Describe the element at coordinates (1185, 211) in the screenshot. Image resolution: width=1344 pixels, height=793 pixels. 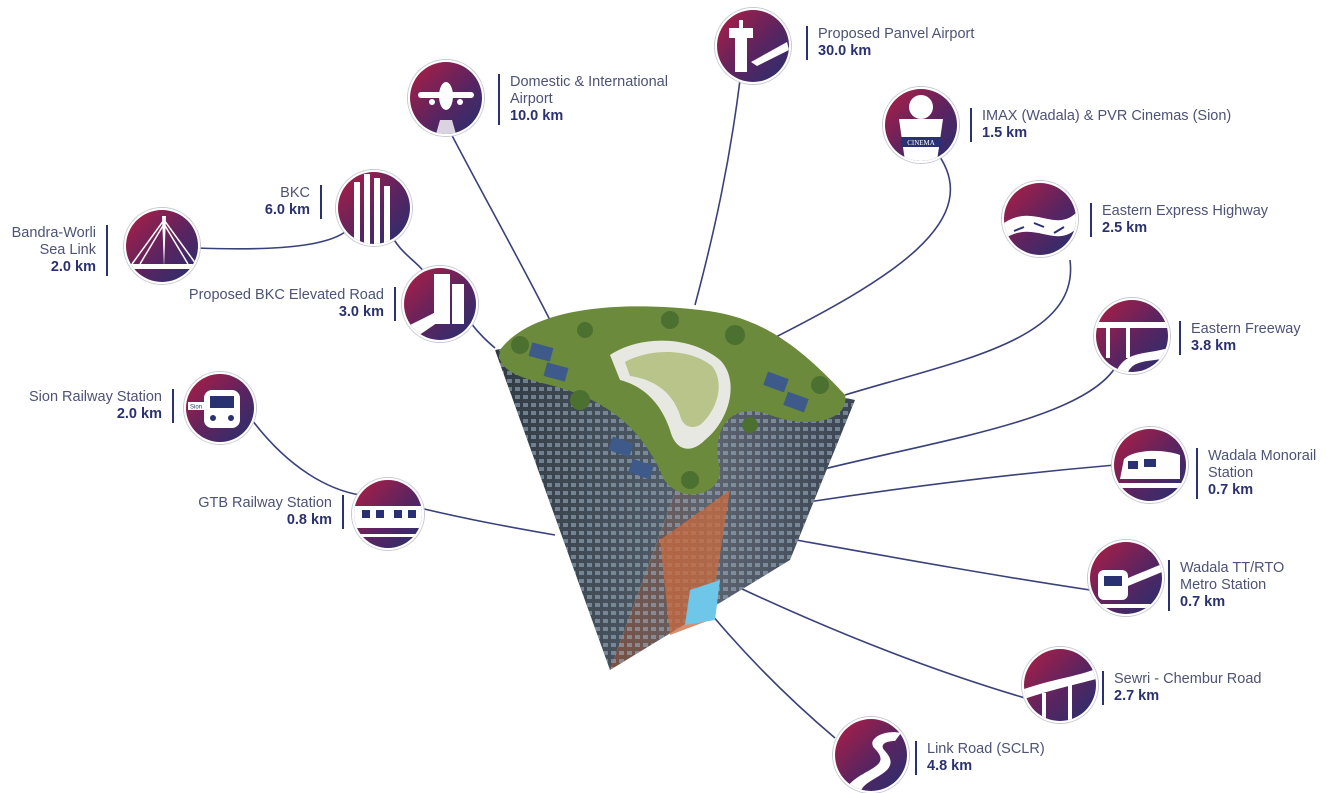
I see `location-name: Eastern Express Highway` at that location.